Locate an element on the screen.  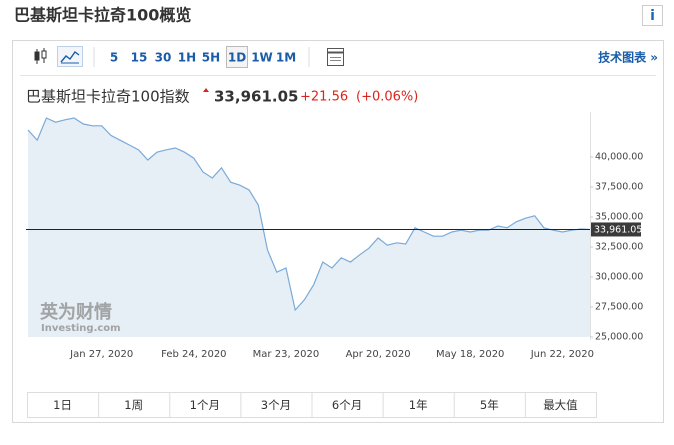
last-price-badge is located at coordinates (616, 229).